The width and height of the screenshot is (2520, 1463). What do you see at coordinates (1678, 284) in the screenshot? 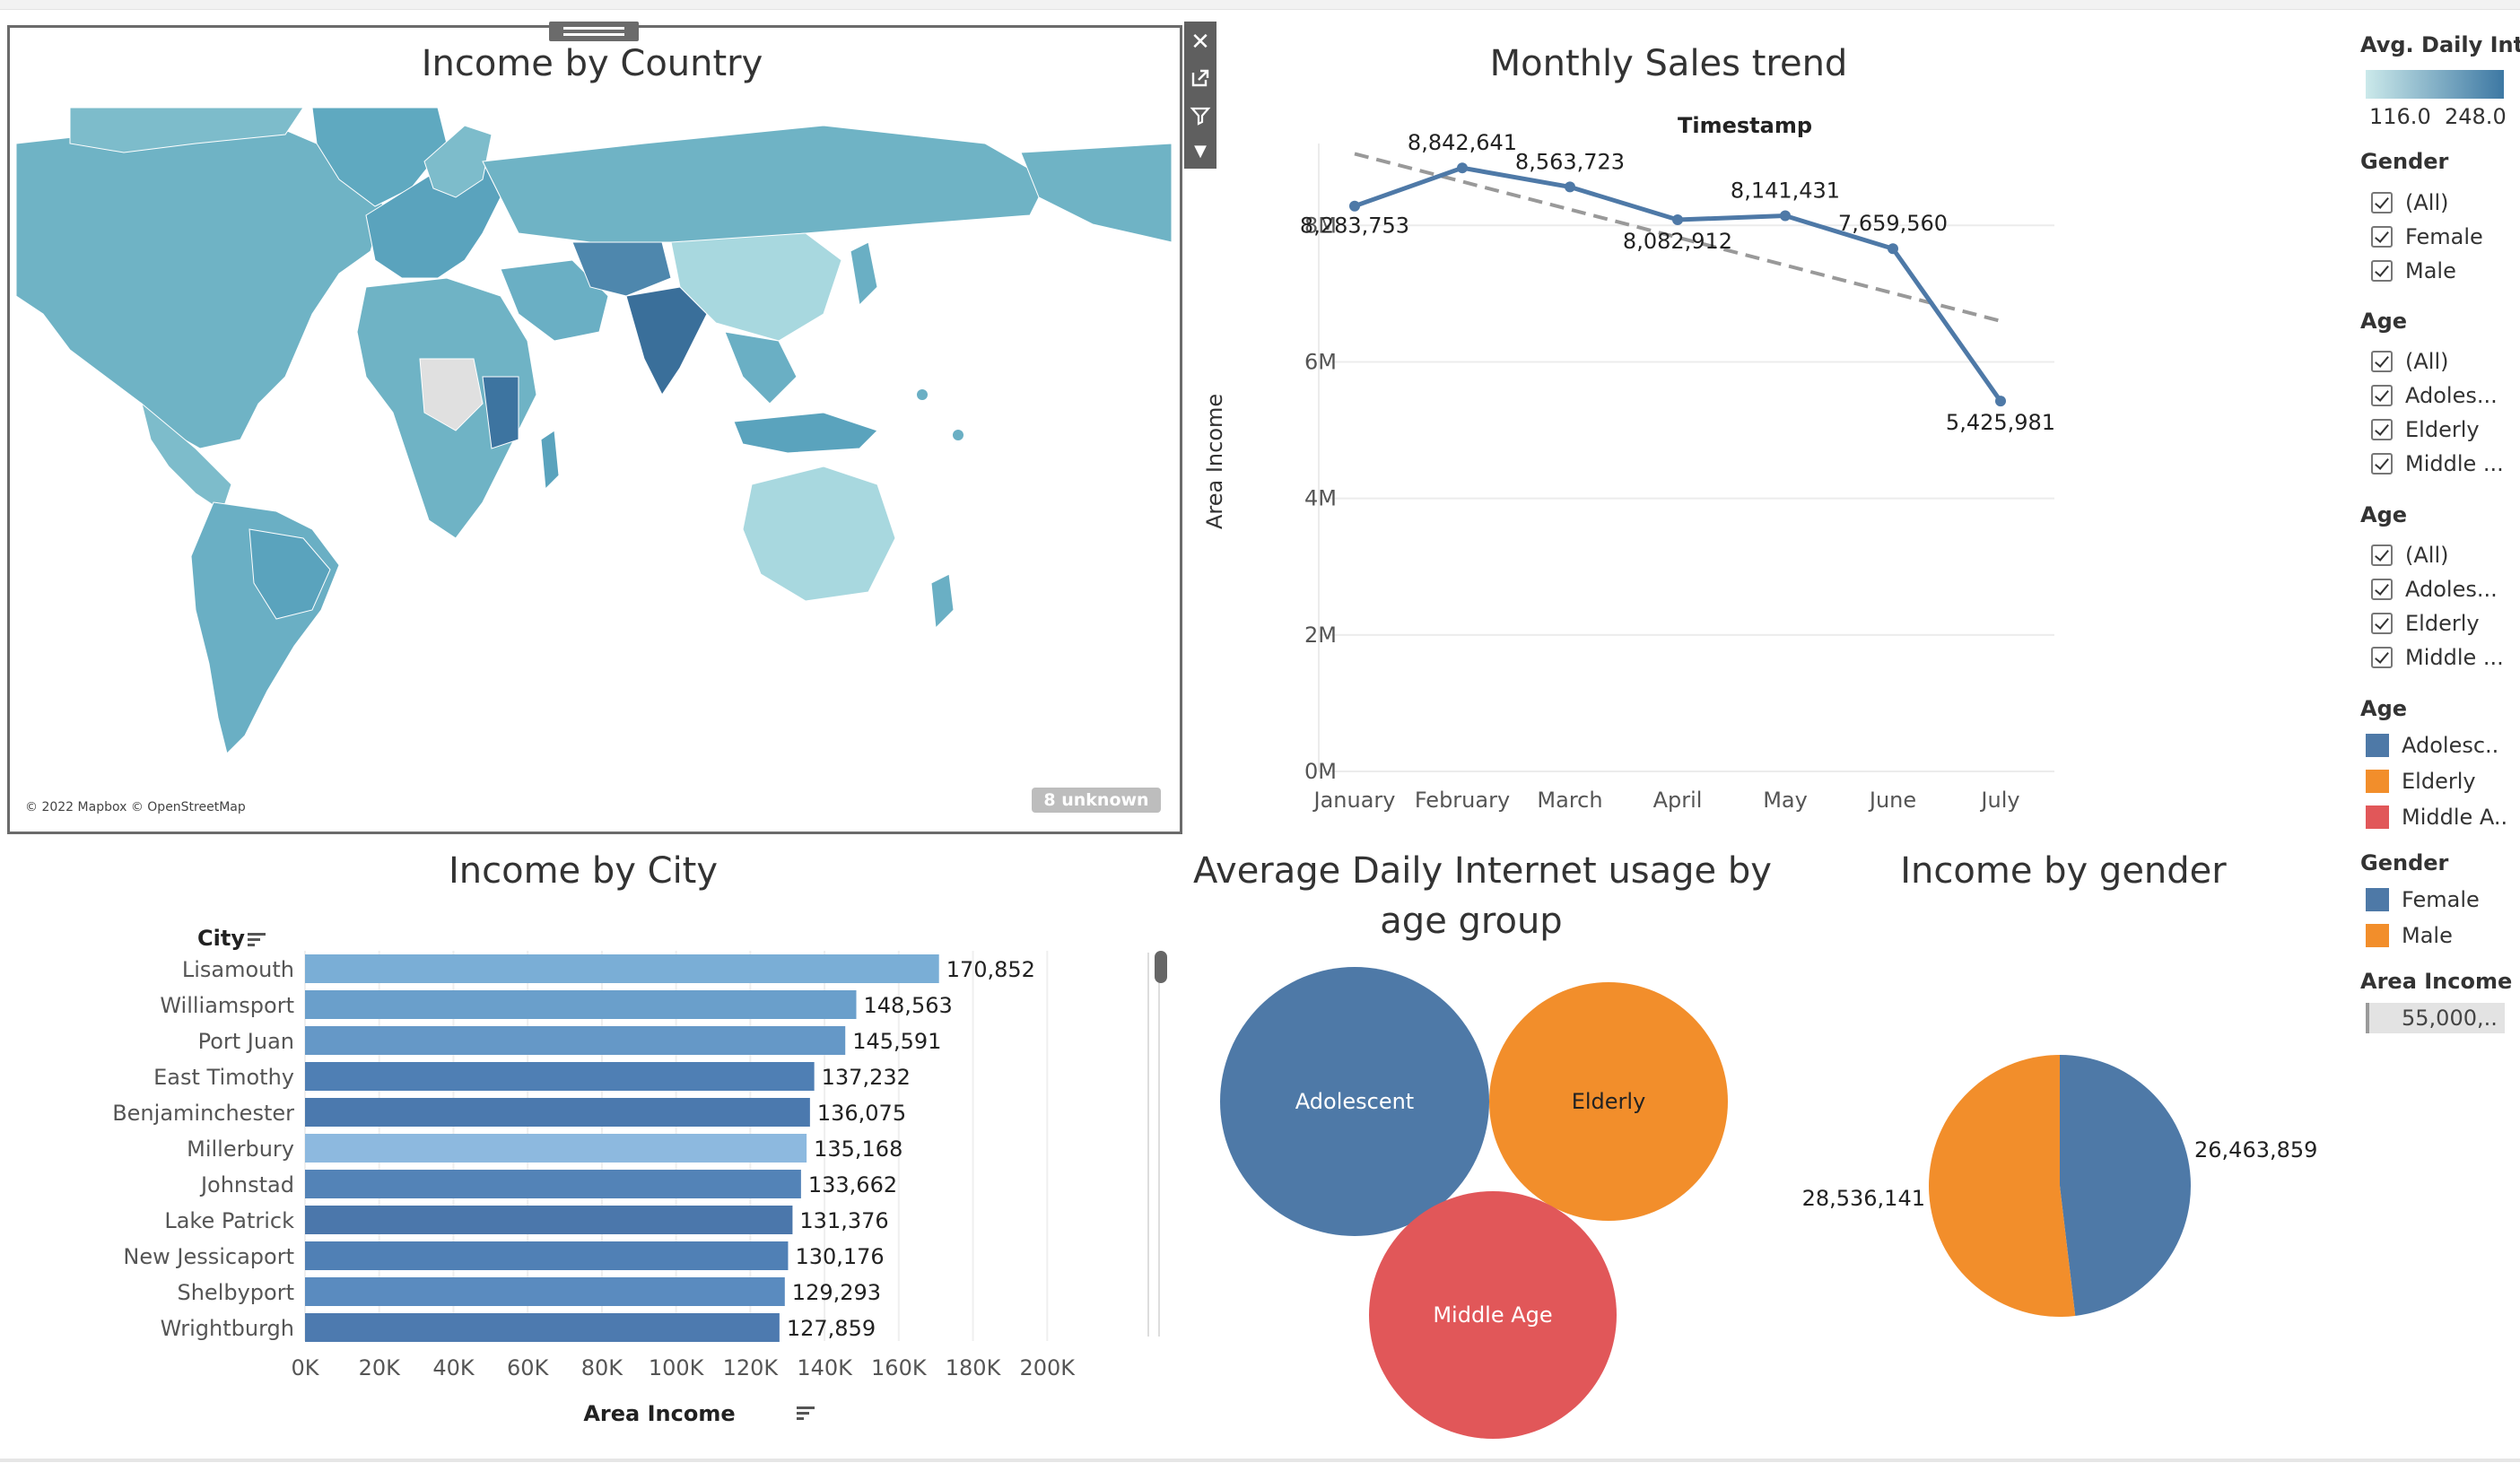
I see `line-series` at bounding box center [1678, 284].